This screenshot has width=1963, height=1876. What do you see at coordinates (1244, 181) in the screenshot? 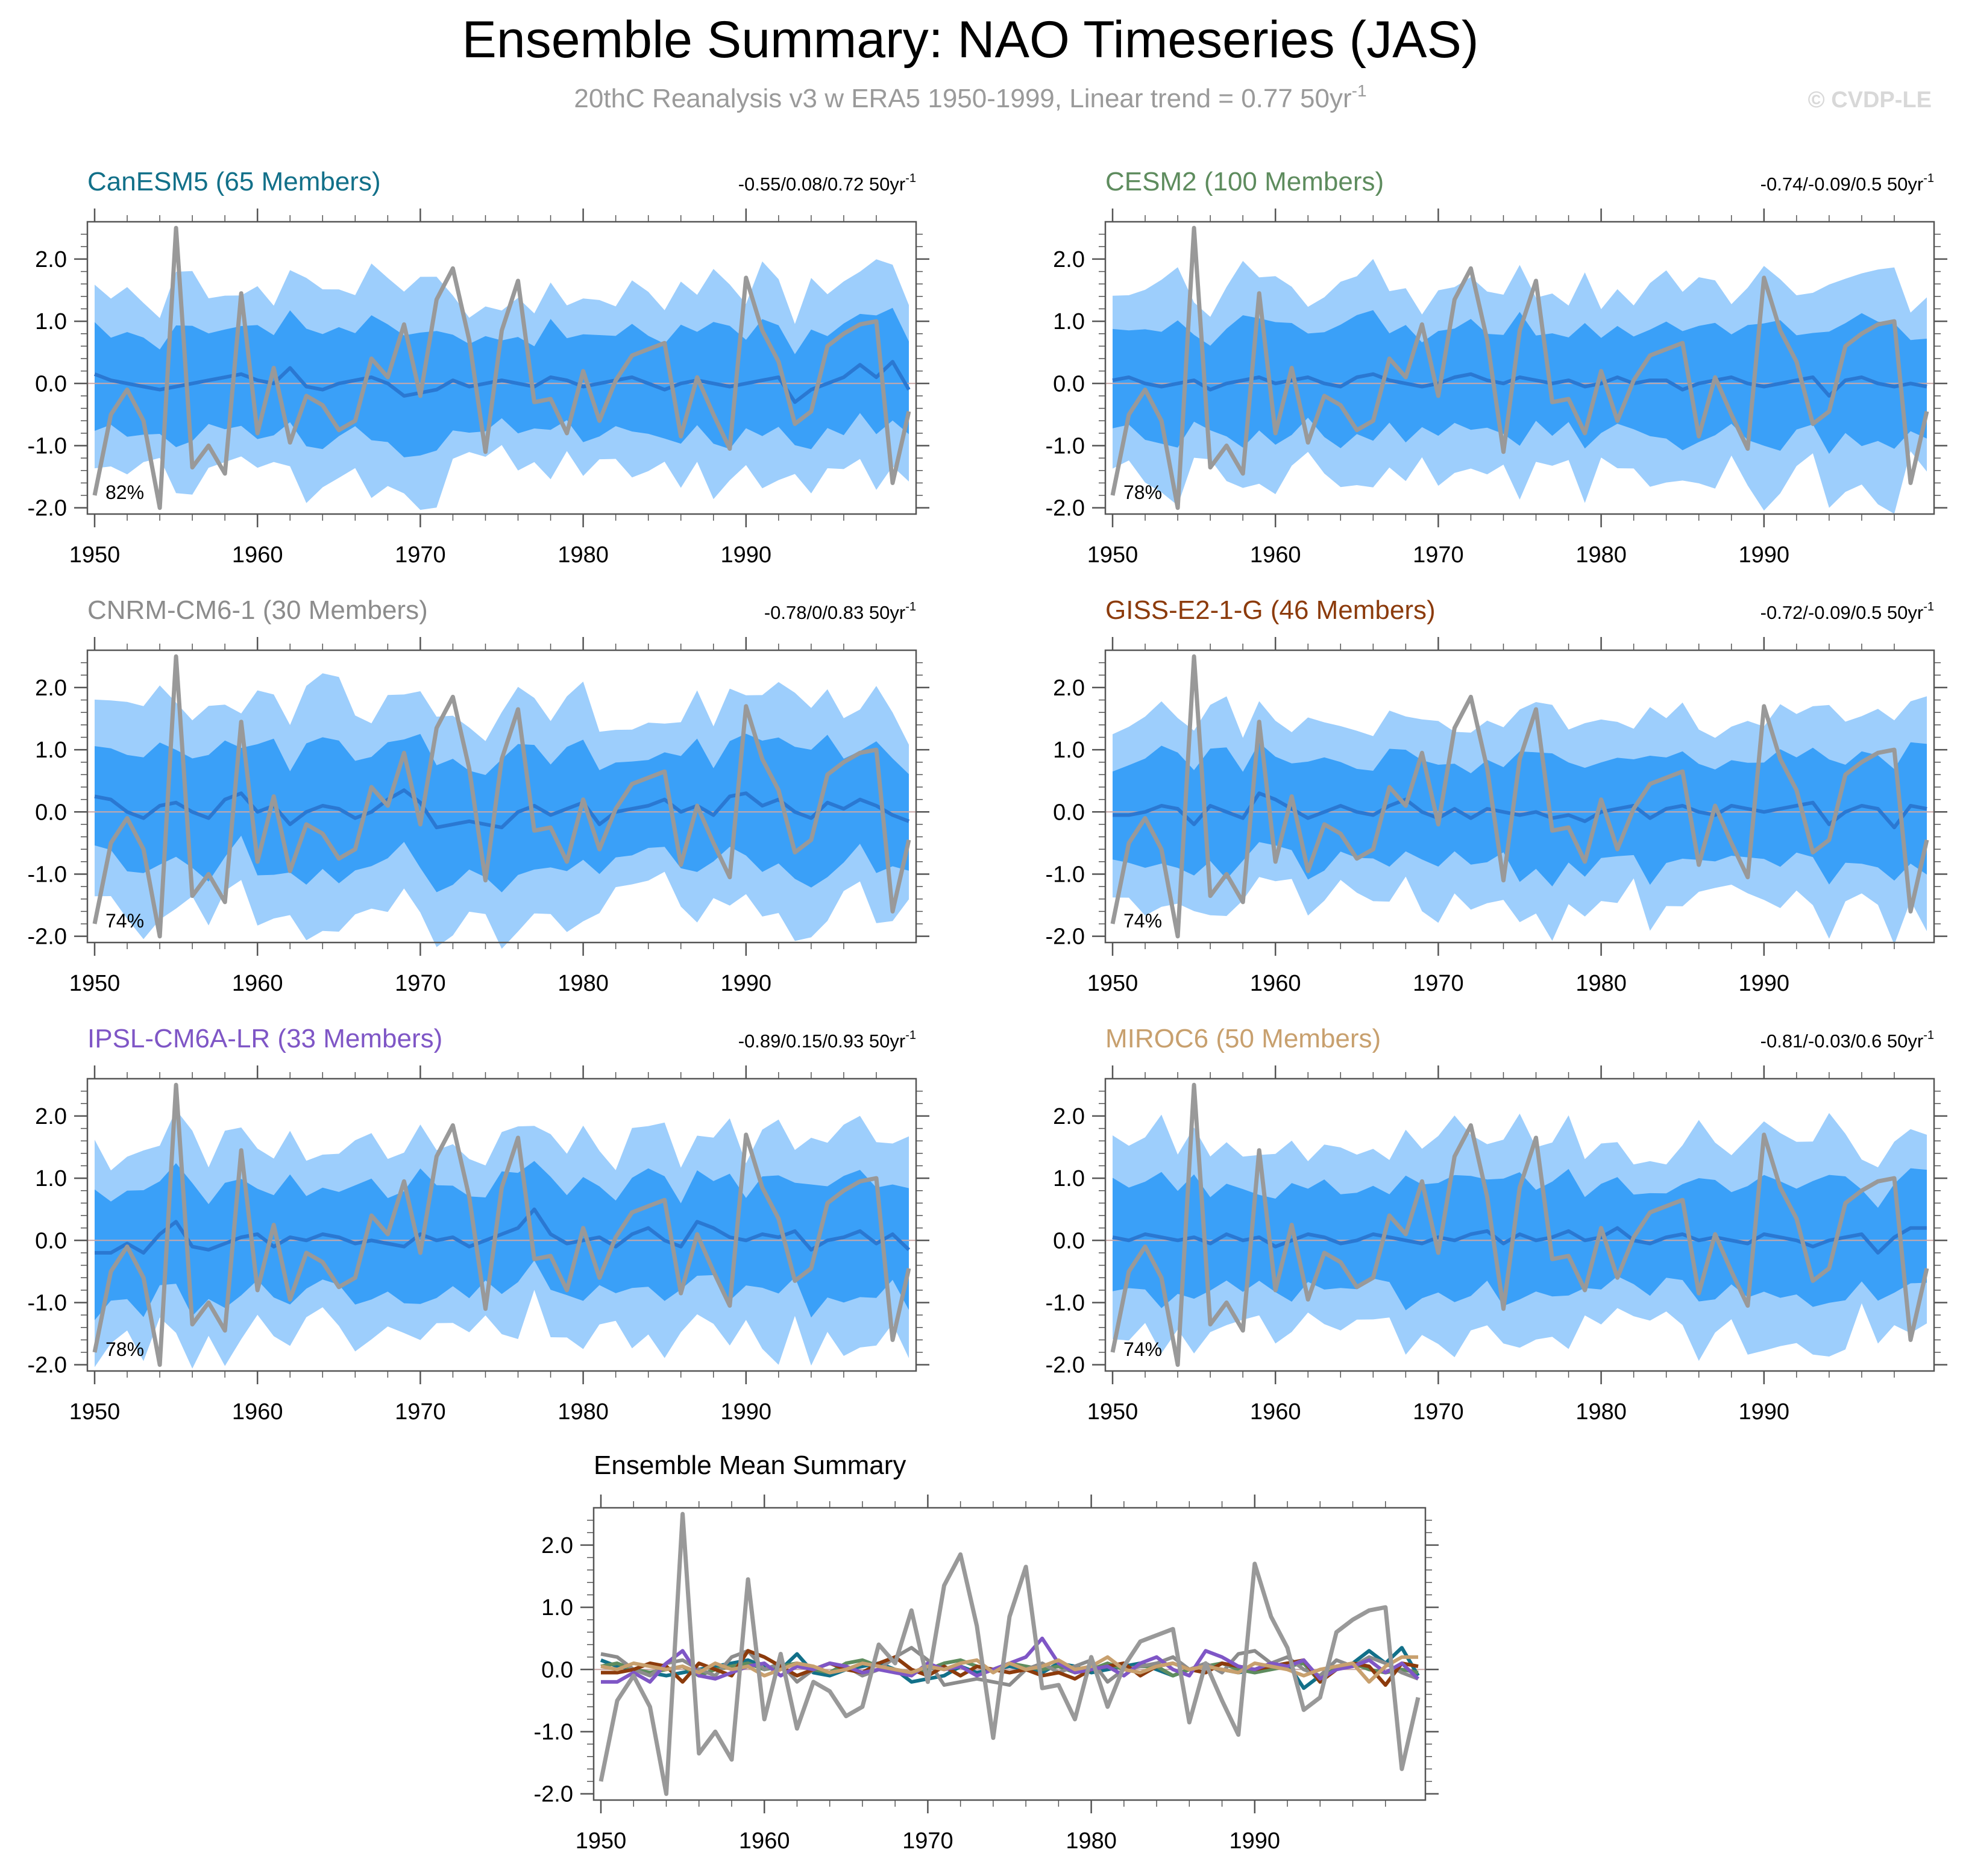
I see `panel-title: CESM2 (100 Members)` at bounding box center [1244, 181].